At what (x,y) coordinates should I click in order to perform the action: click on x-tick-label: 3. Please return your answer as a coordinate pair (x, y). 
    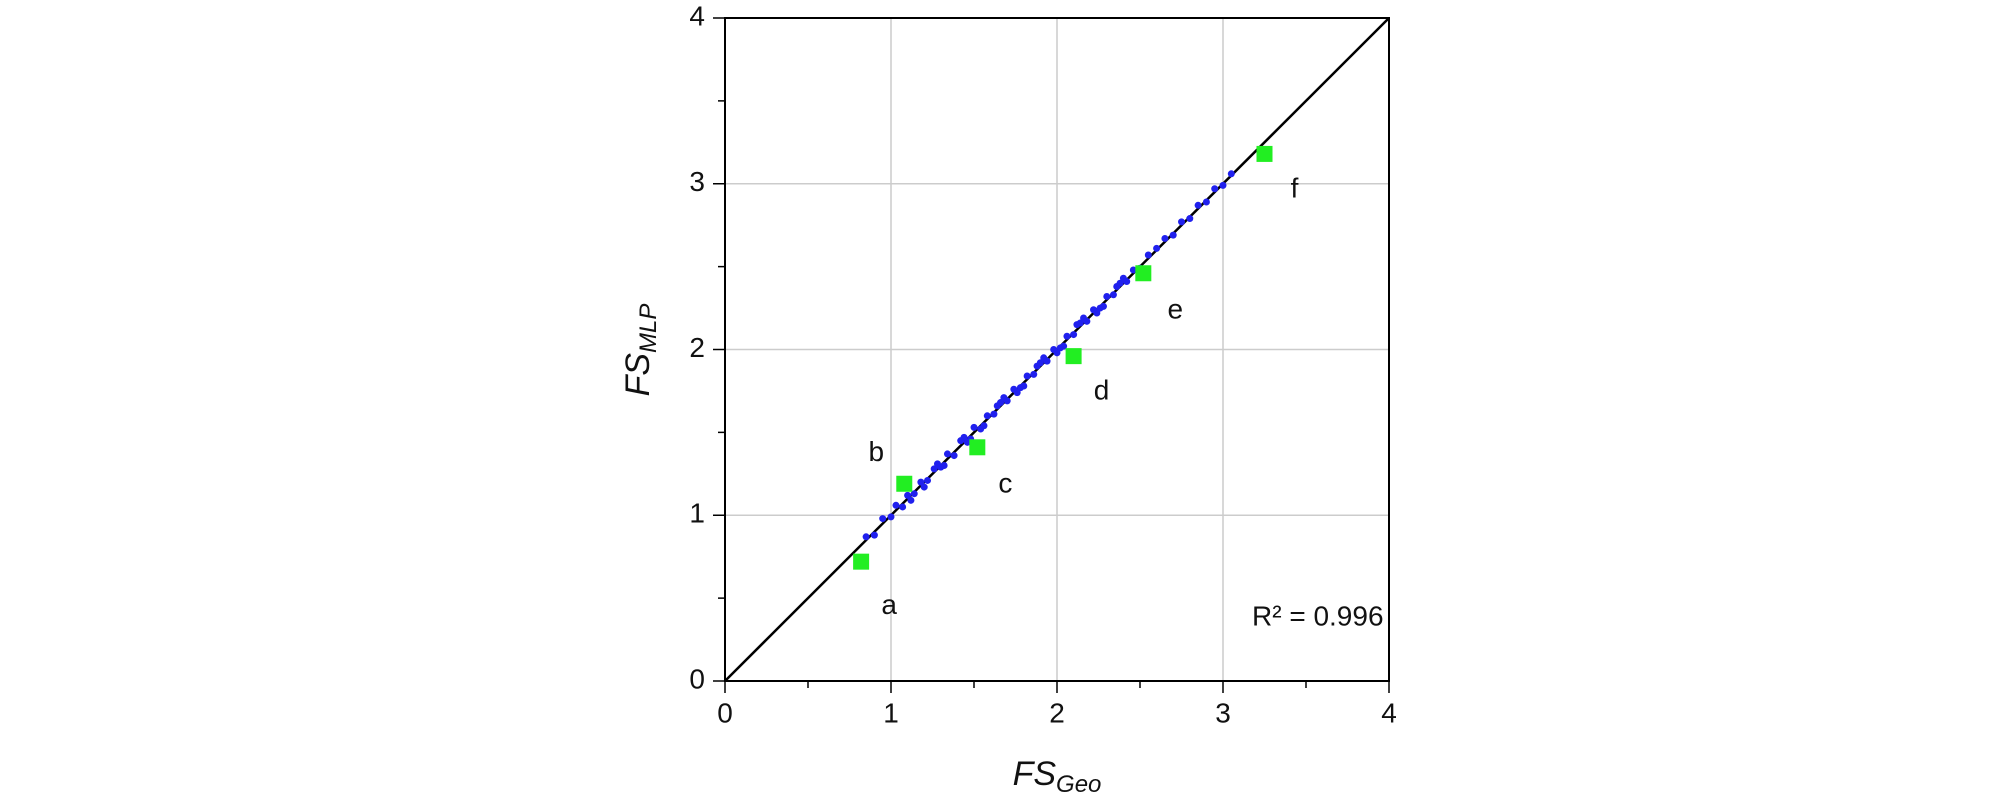
    Looking at the image, I should click on (1223, 712).